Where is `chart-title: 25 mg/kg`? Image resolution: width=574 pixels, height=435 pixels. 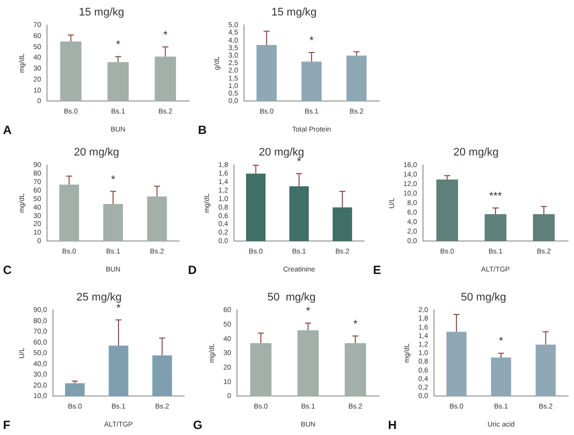
chart-title: 25 mg/kg is located at coordinates (99, 298).